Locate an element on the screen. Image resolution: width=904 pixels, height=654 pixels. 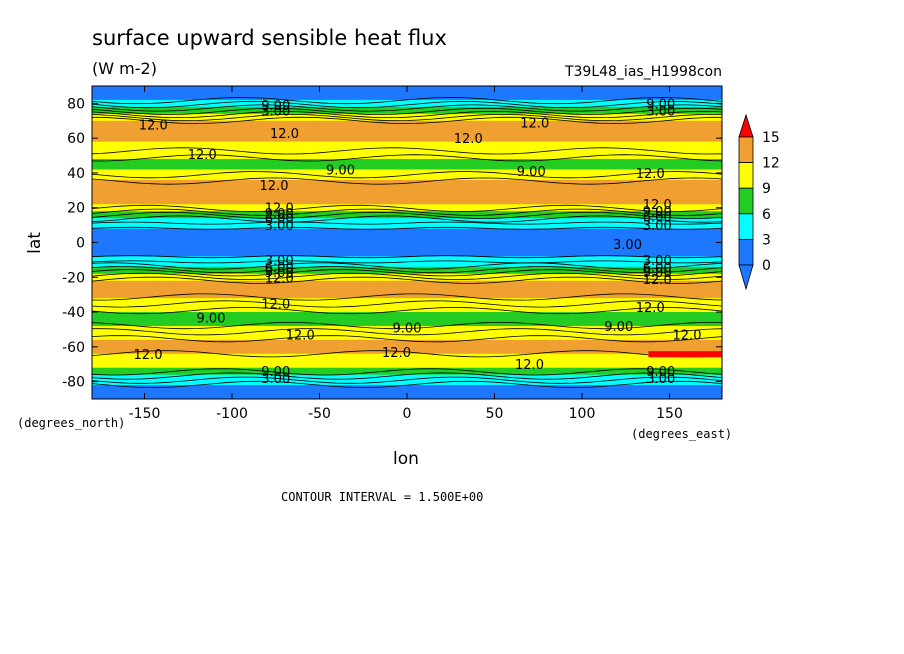
y-tick-label: 20 is located at coordinates (76, 209).